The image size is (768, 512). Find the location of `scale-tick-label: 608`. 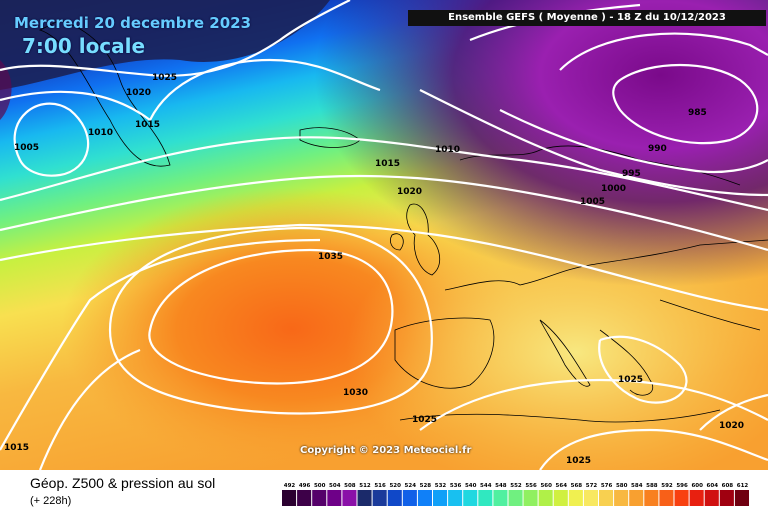

scale-tick-label: 608 is located at coordinates (728, 486).